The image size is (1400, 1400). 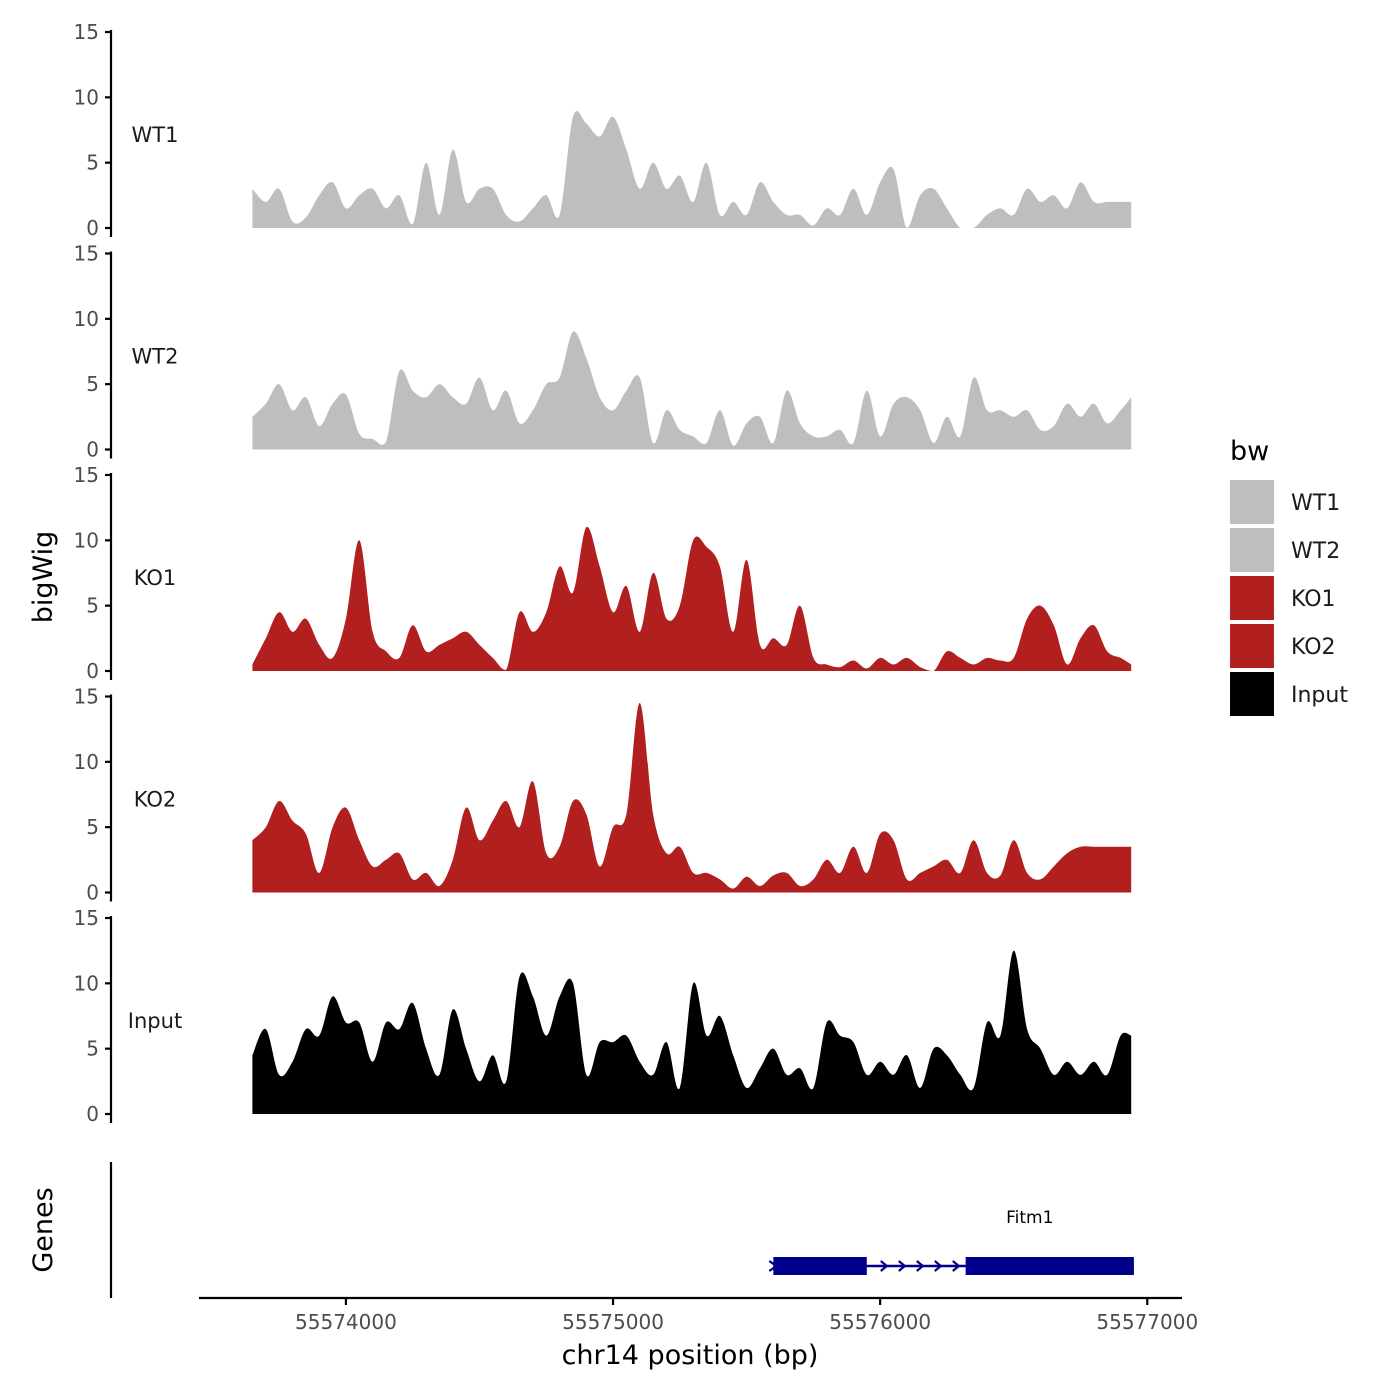 I want to click on x-ticks: 55574000 55575000 55576000 55577000, so click(x=746, y=1316).